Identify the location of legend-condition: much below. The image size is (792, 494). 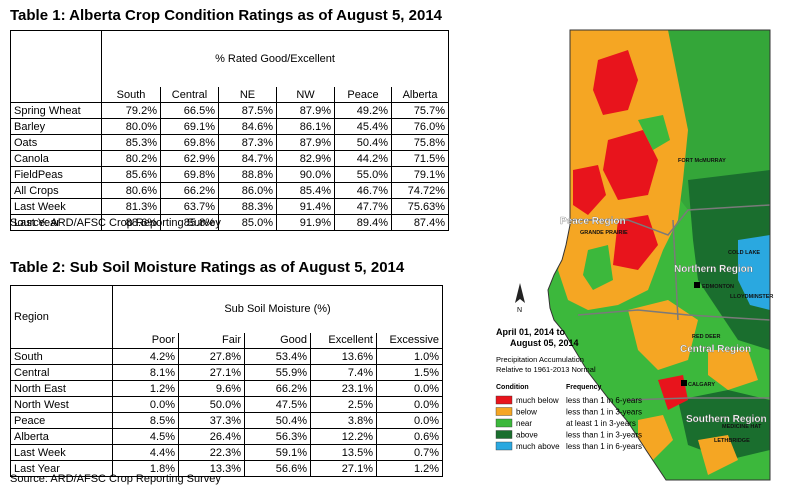
(537, 400).